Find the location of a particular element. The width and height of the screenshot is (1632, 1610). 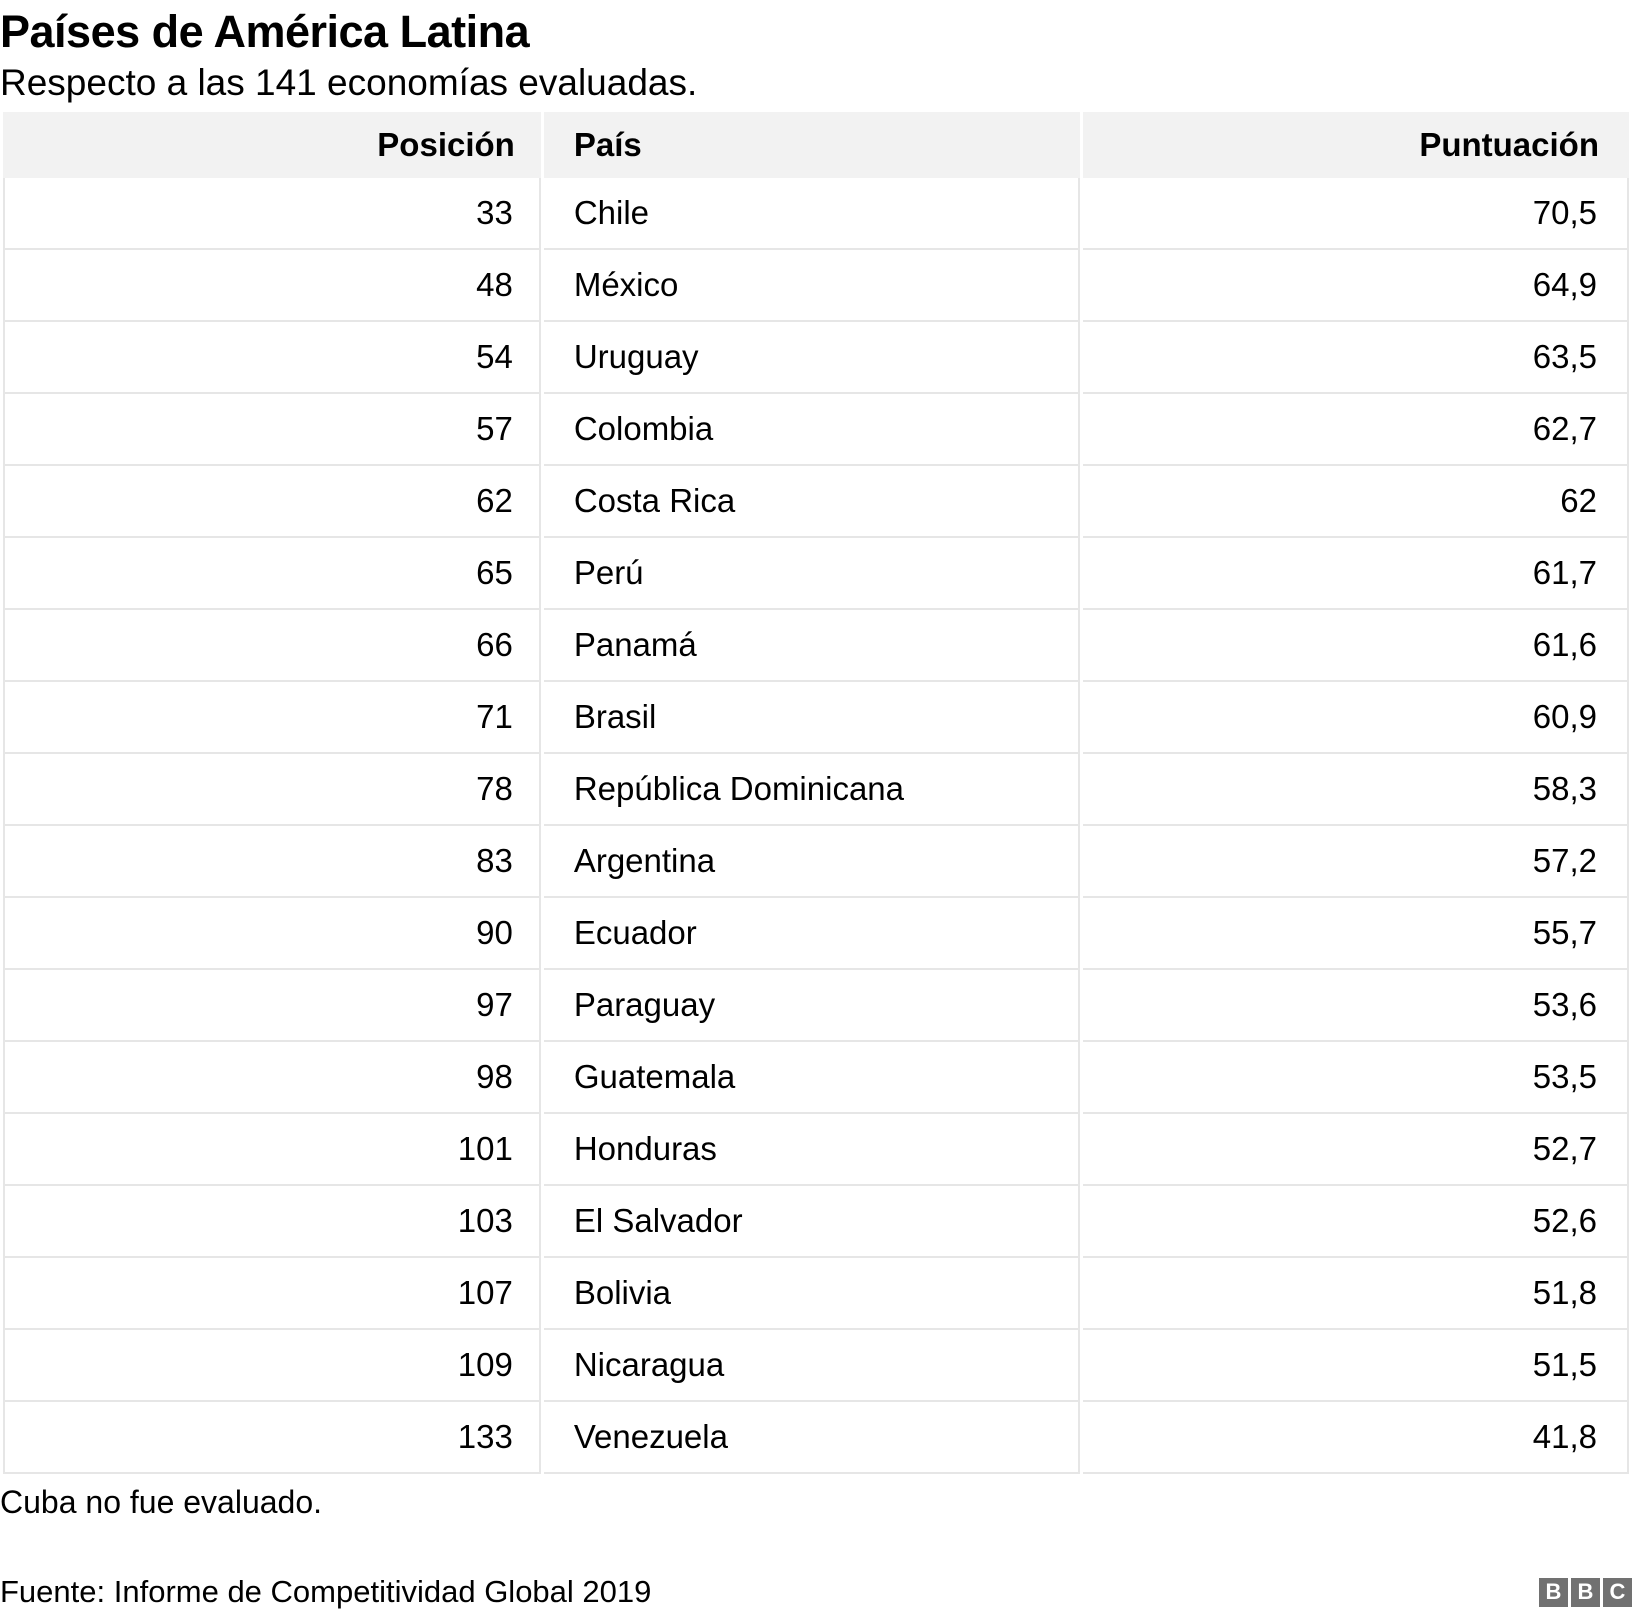

country-cell: Colombia is located at coordinates (812, 430).